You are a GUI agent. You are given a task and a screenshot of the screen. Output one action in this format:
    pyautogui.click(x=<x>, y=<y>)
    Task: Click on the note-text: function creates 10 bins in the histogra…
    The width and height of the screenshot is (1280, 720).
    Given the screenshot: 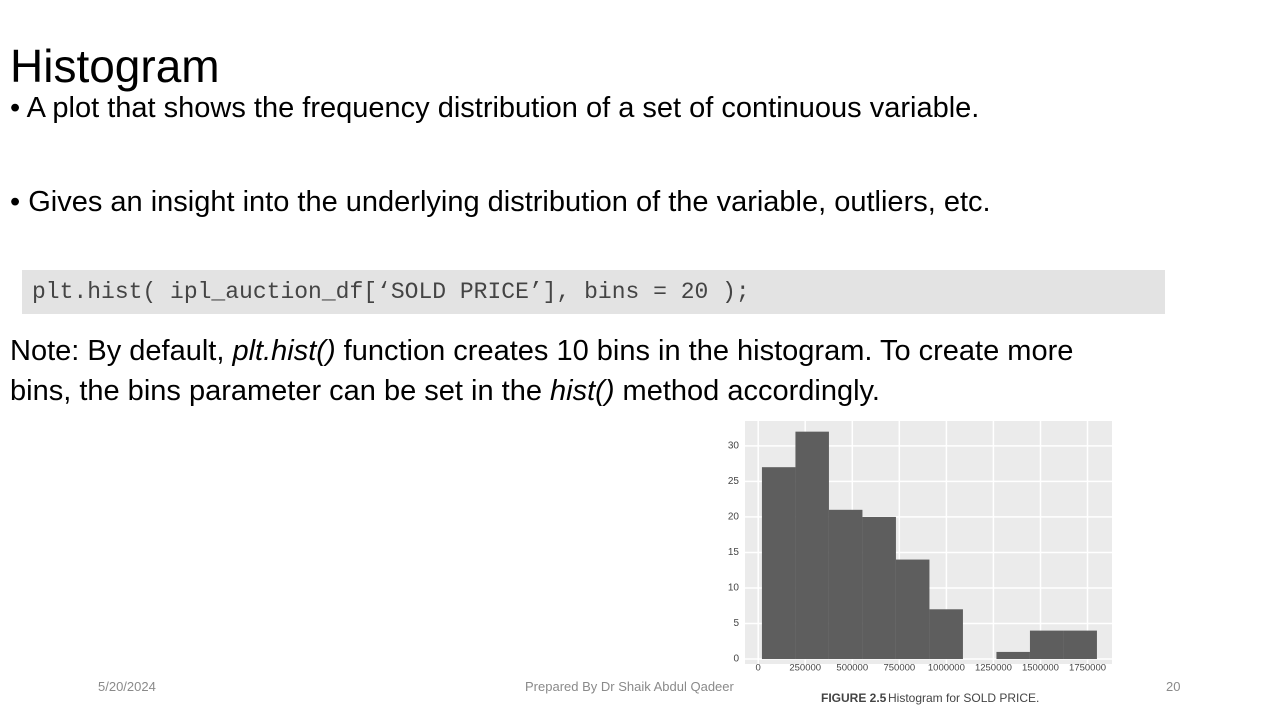 What is the action you would take?
    pyautogui.click(x=542, y=371)
    